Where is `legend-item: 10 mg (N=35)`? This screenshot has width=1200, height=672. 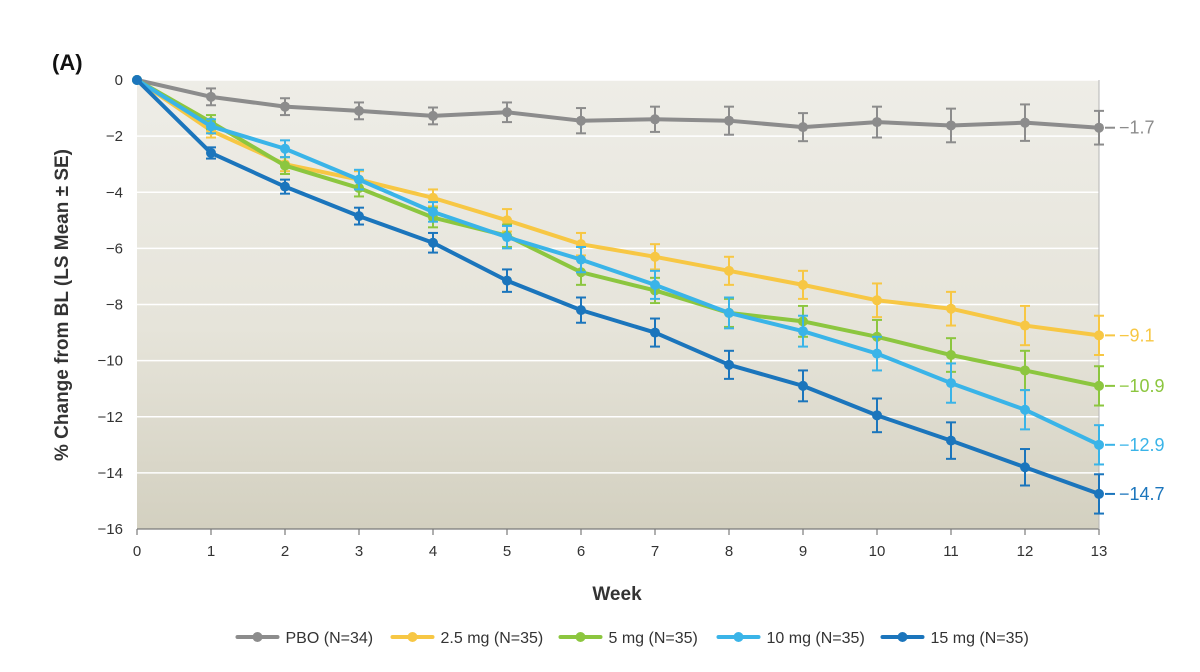
legend-item: 10 mg (N=35) is located at coordinates (790, 638).